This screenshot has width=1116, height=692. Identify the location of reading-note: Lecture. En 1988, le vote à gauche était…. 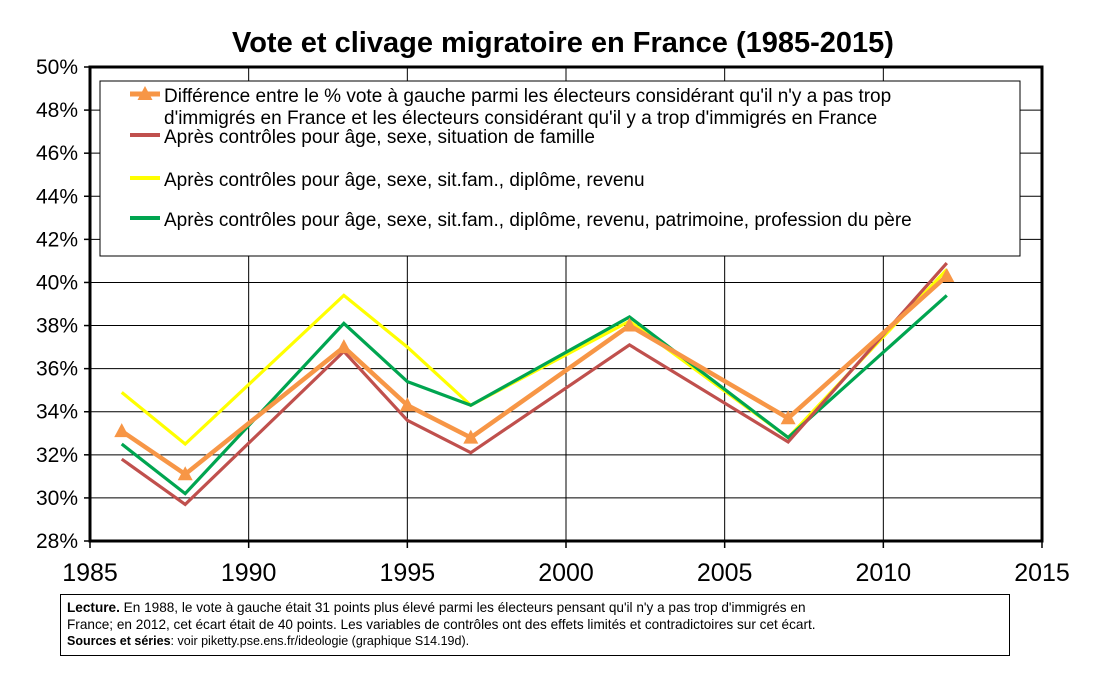
(535, 625).